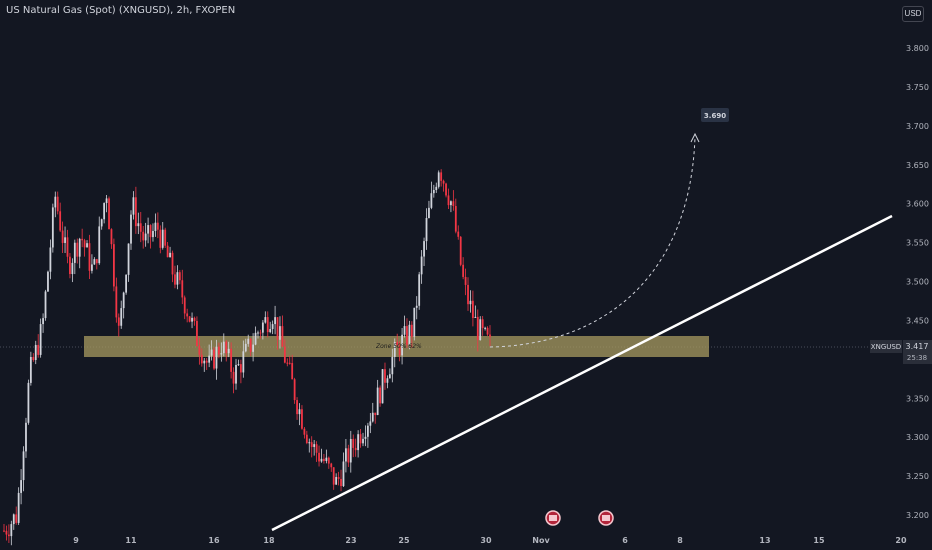 This screenshot has width=932, height=550. What do you see at coordinates (901, 540) in the screenshot?
I see `x-tick-label: 20` at bounding box center [901, 540].